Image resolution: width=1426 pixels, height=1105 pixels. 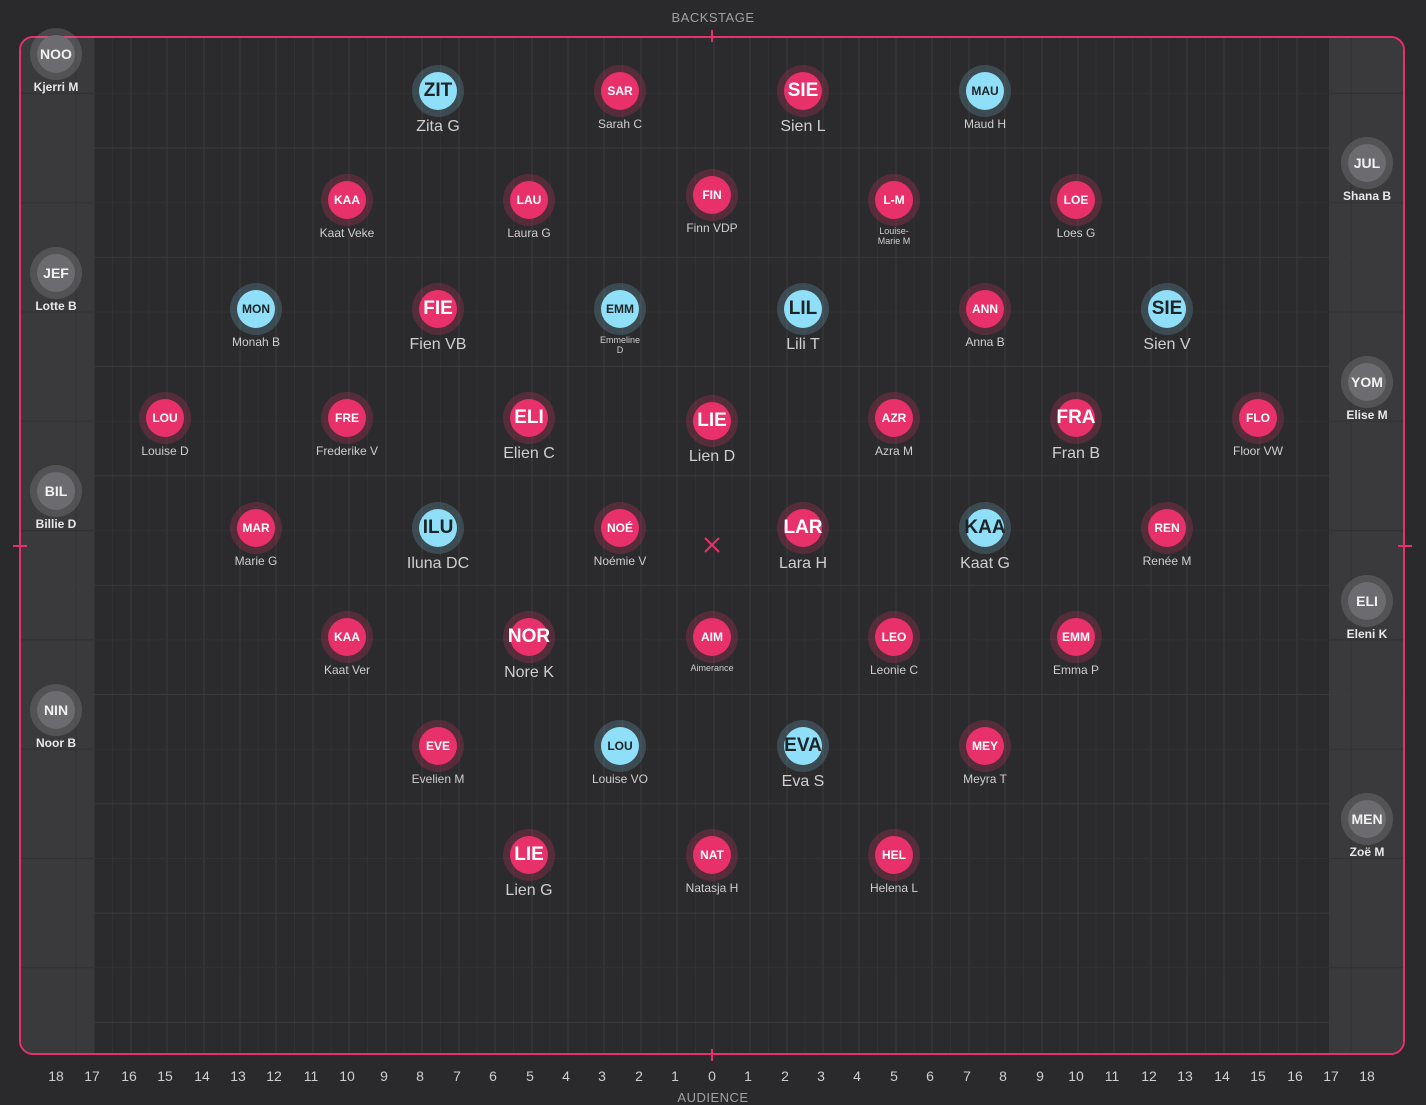 I want to click on dancer-loe-10: LOE Loes G, so click(x=1076, y=207).